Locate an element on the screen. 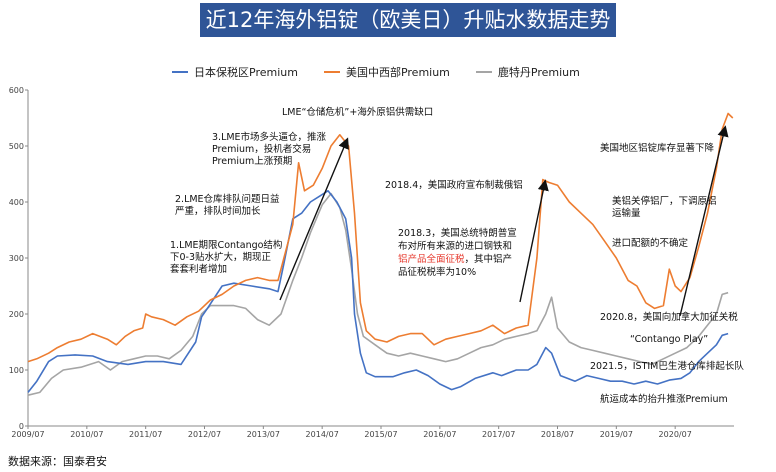 This screenshot has width=776, height=472. x-tick-label: 2009/07 is located at coordinates (27, 434).